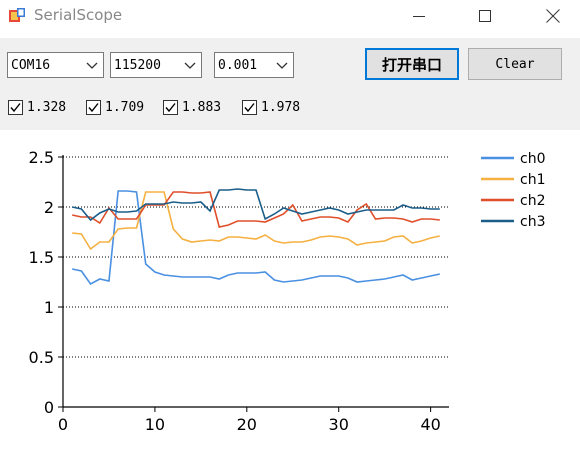  I want to click on y-tick-label: 1.5, so click(41, 257).